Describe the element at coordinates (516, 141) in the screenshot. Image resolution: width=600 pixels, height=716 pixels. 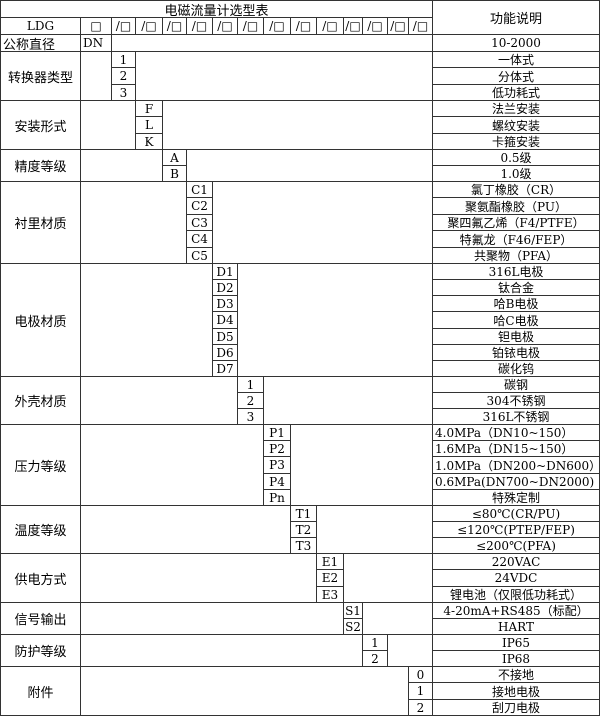
I see `option-description: 卡箍安装` at that location.